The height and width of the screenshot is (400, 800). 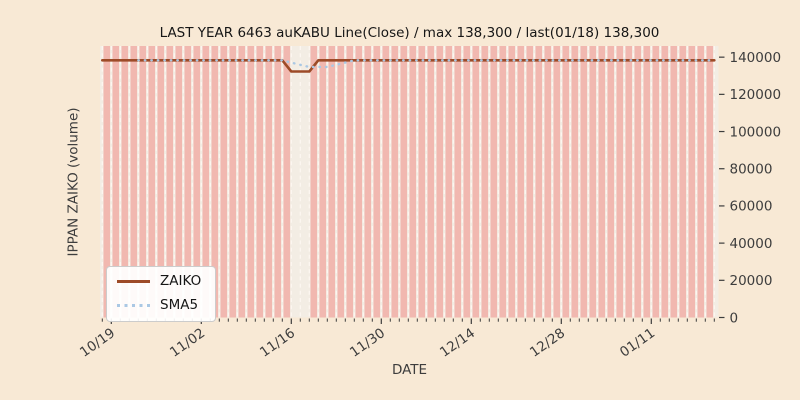 I want to click on x-tick-label: 11/02, so click(x=187, y=342).